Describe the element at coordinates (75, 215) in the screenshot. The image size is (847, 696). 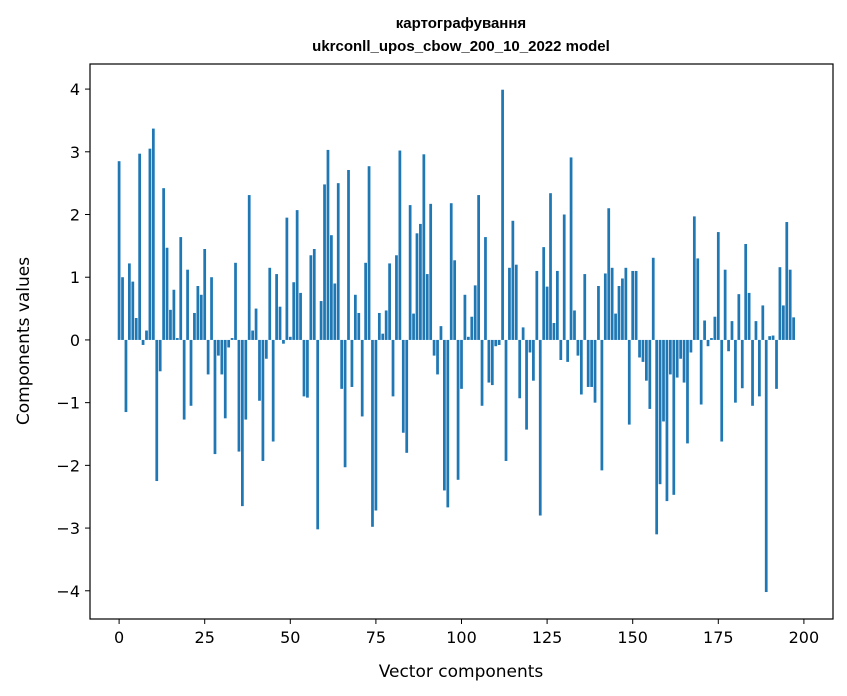
I see `y-tick-label: 2` at that location.